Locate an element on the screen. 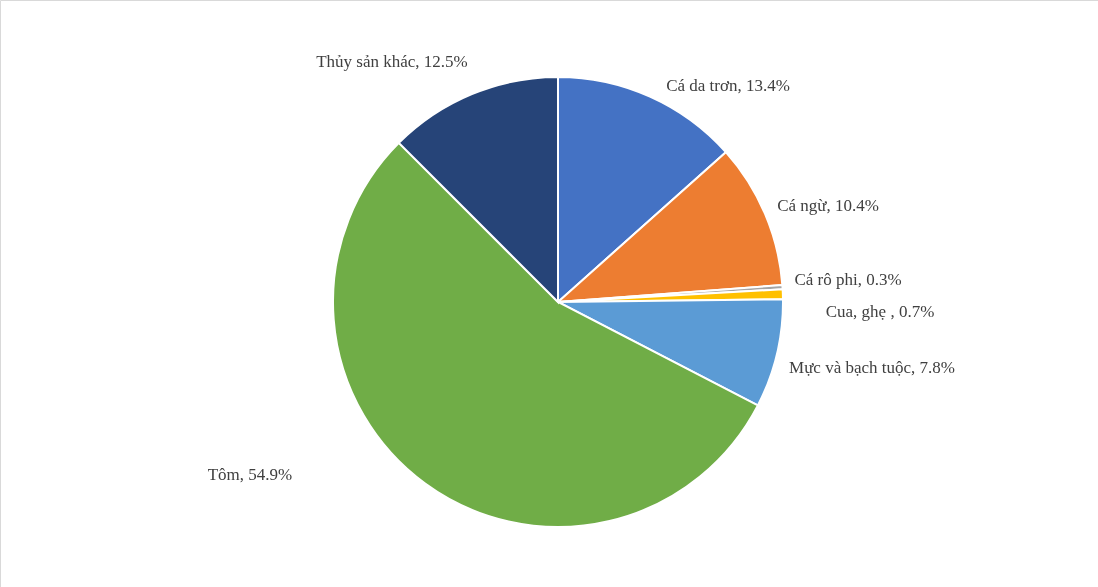 Image resolution: width=1098 pixels, height=587 pixels. slice-label: Thủy sản khác, 12.5% is located at coordinates (392, 61).